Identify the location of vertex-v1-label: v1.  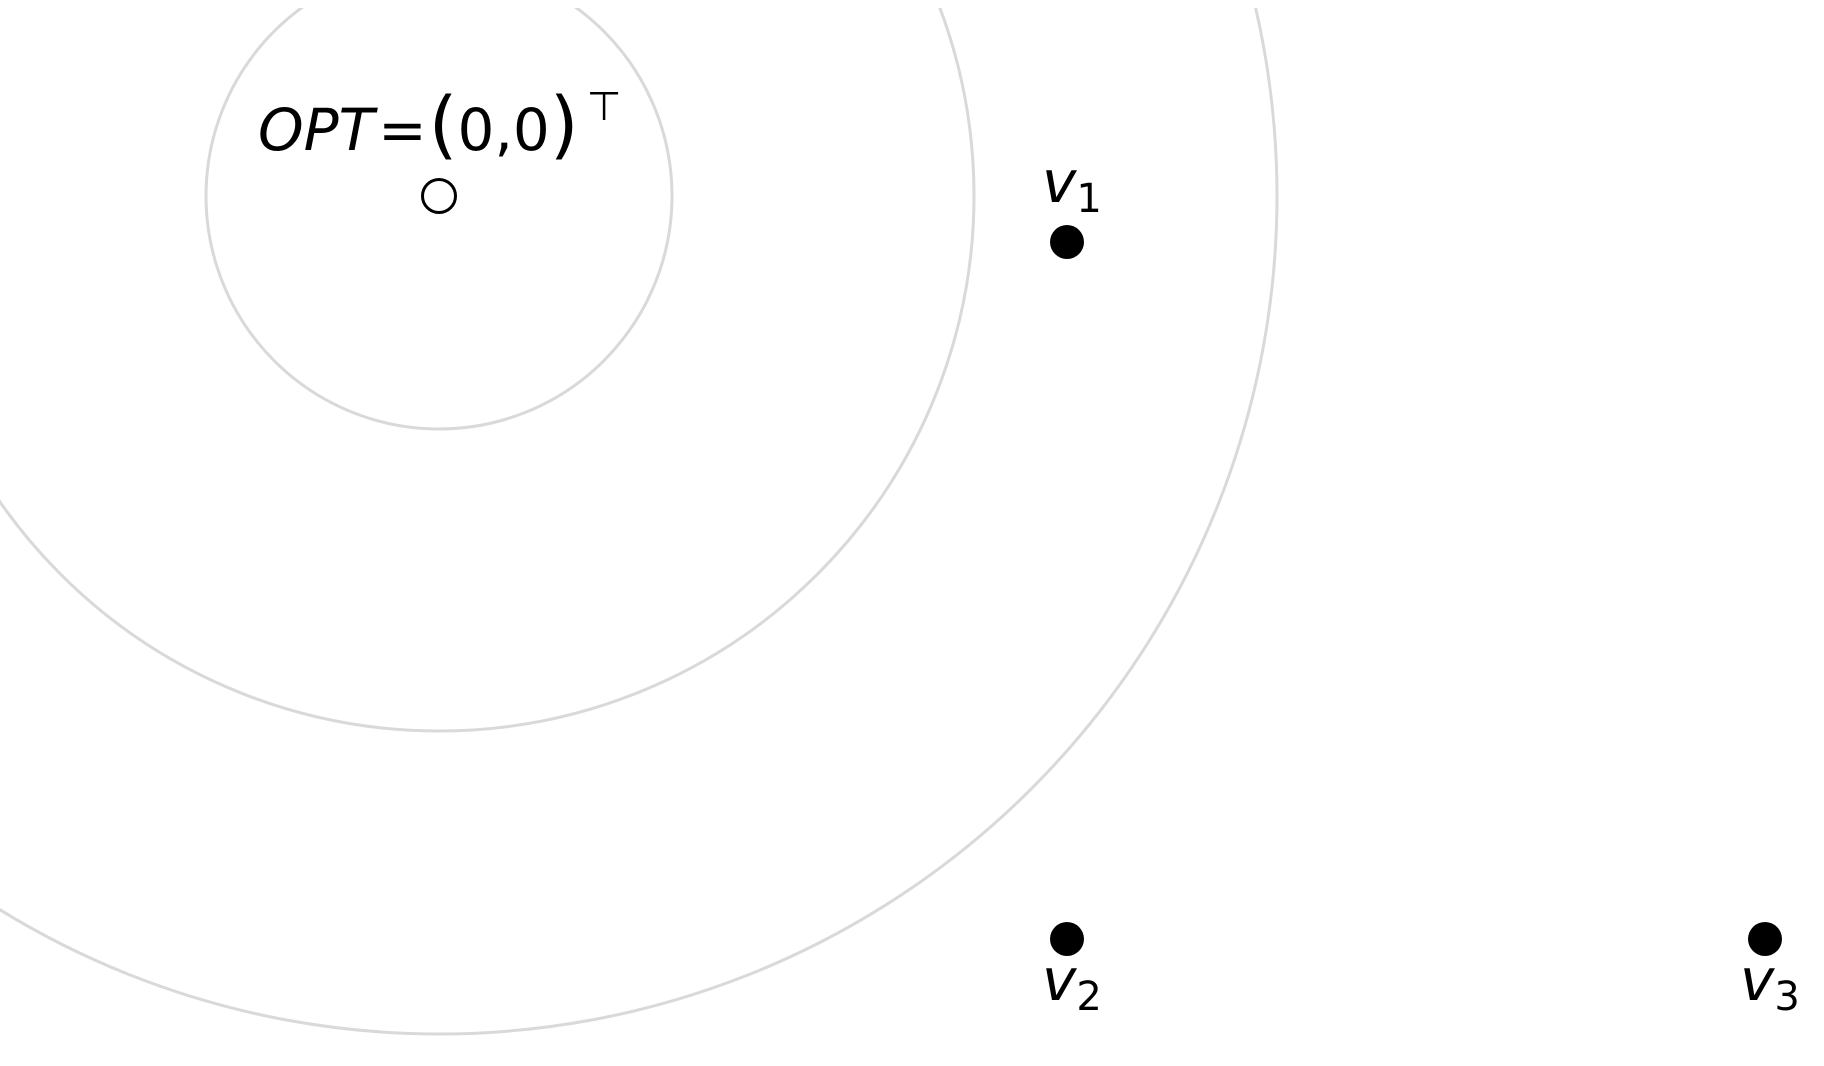
(1072, 185).